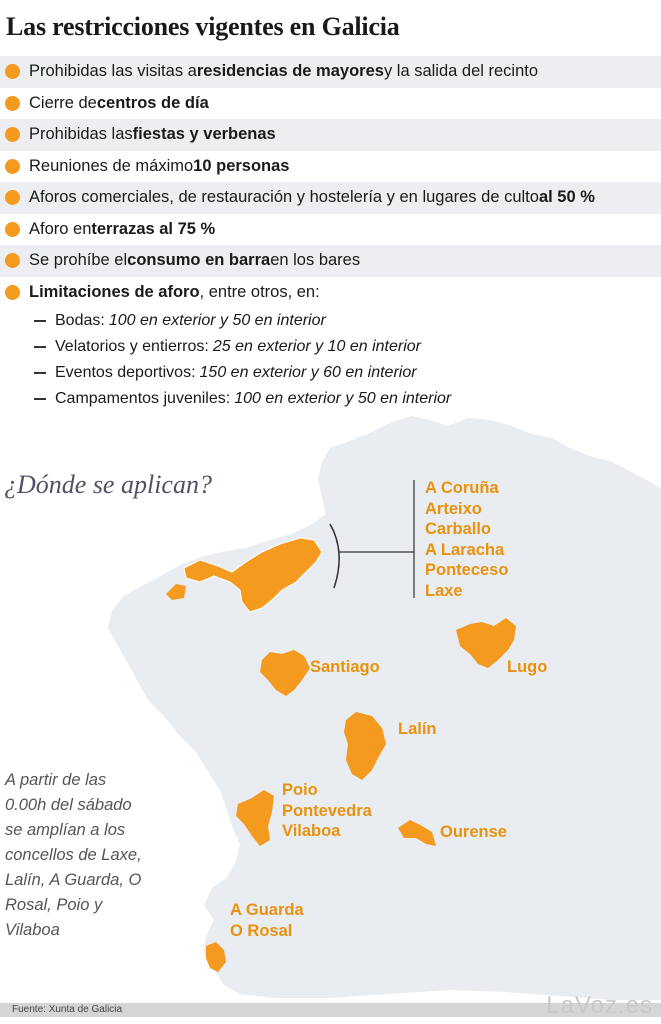 The width and height of the screenshot is (661, 1024). Describe the element at coordinates (330, 293) in the screenshot. I see `list-item: Limitaciones de aforo, entre otros, en:` at that location.